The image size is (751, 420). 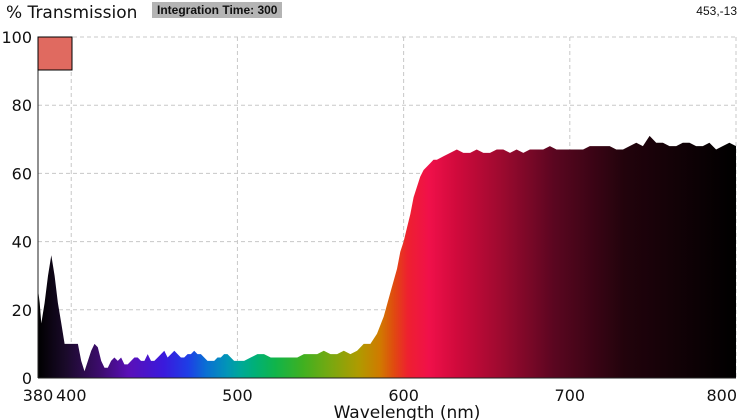 I want to click on x-tick-label: 380, so click(x=38, y=395).